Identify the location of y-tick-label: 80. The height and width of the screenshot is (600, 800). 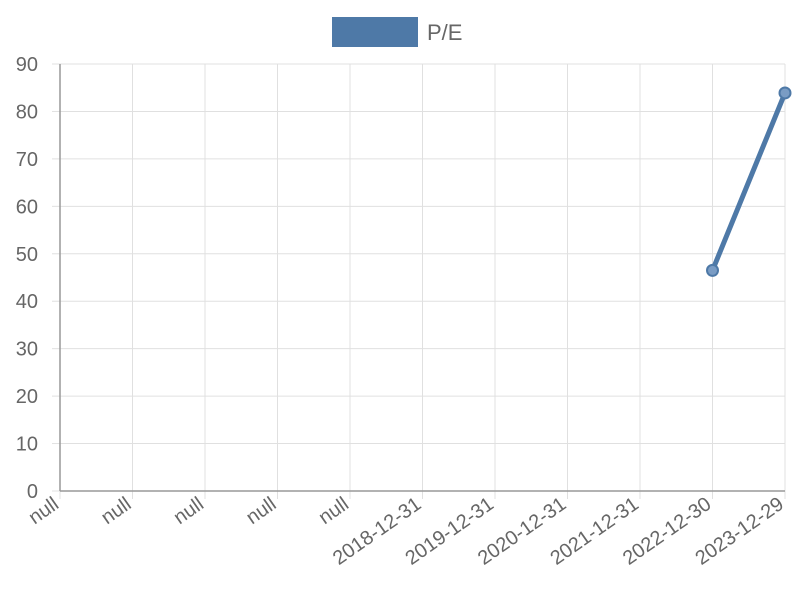
(27, 112).